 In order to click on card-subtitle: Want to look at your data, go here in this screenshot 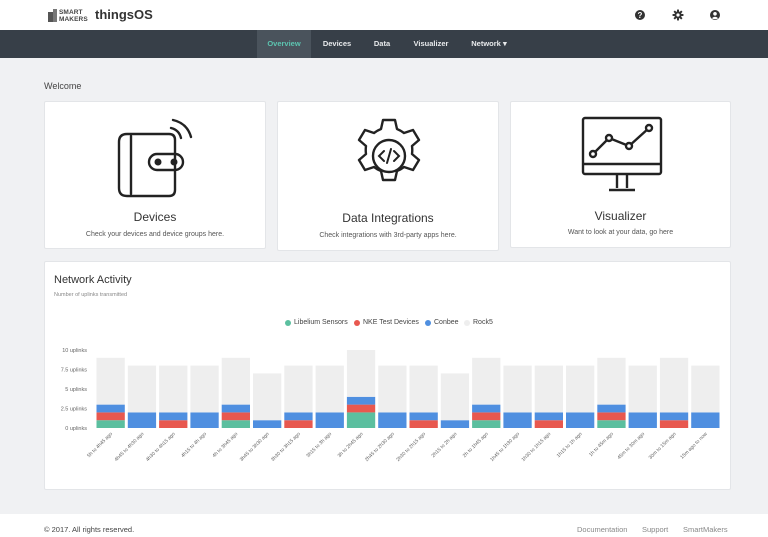, I will do `click(620, 232)`.